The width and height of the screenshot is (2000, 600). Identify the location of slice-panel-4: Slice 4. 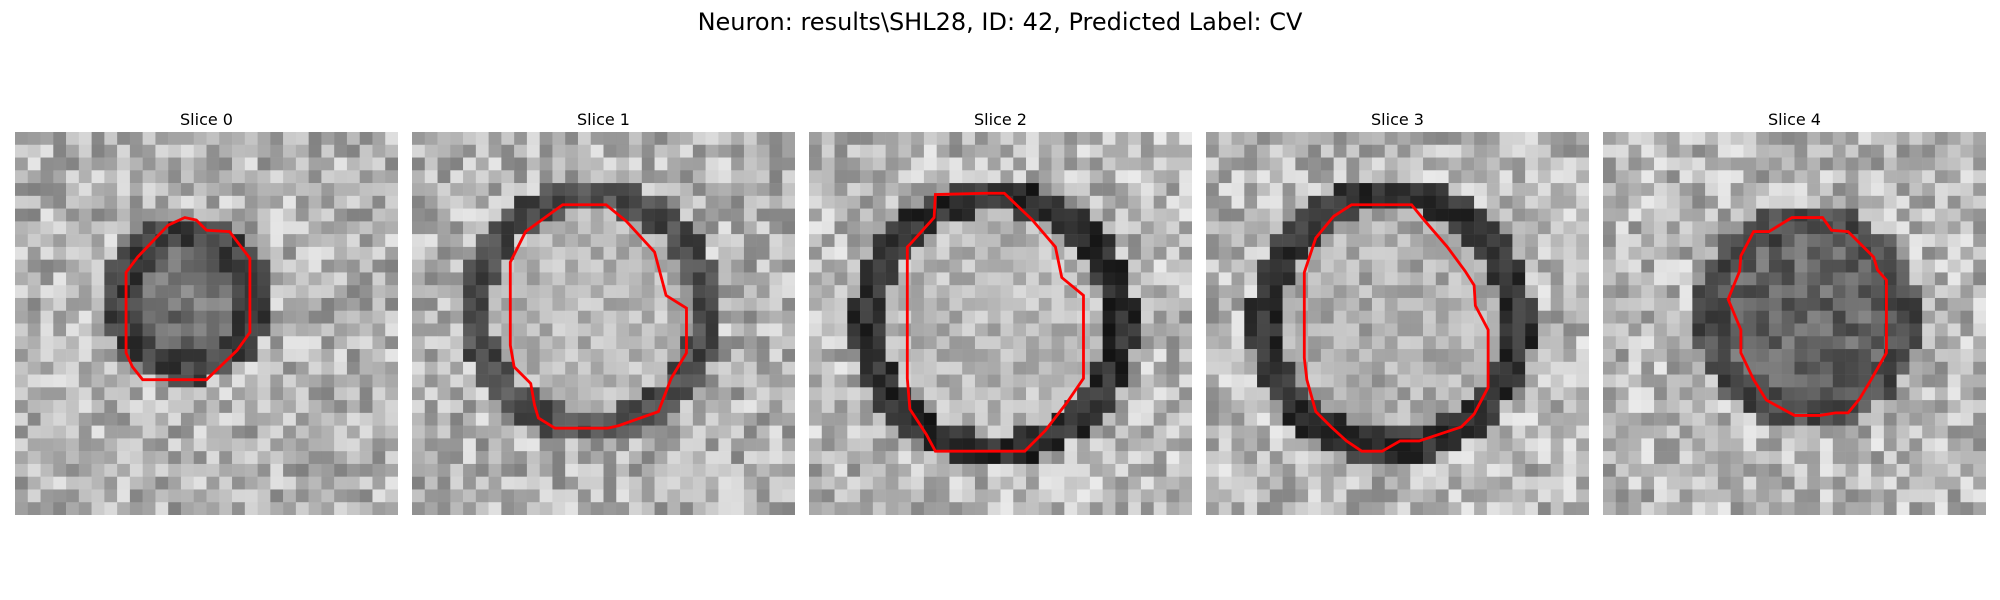
(1794, 311).